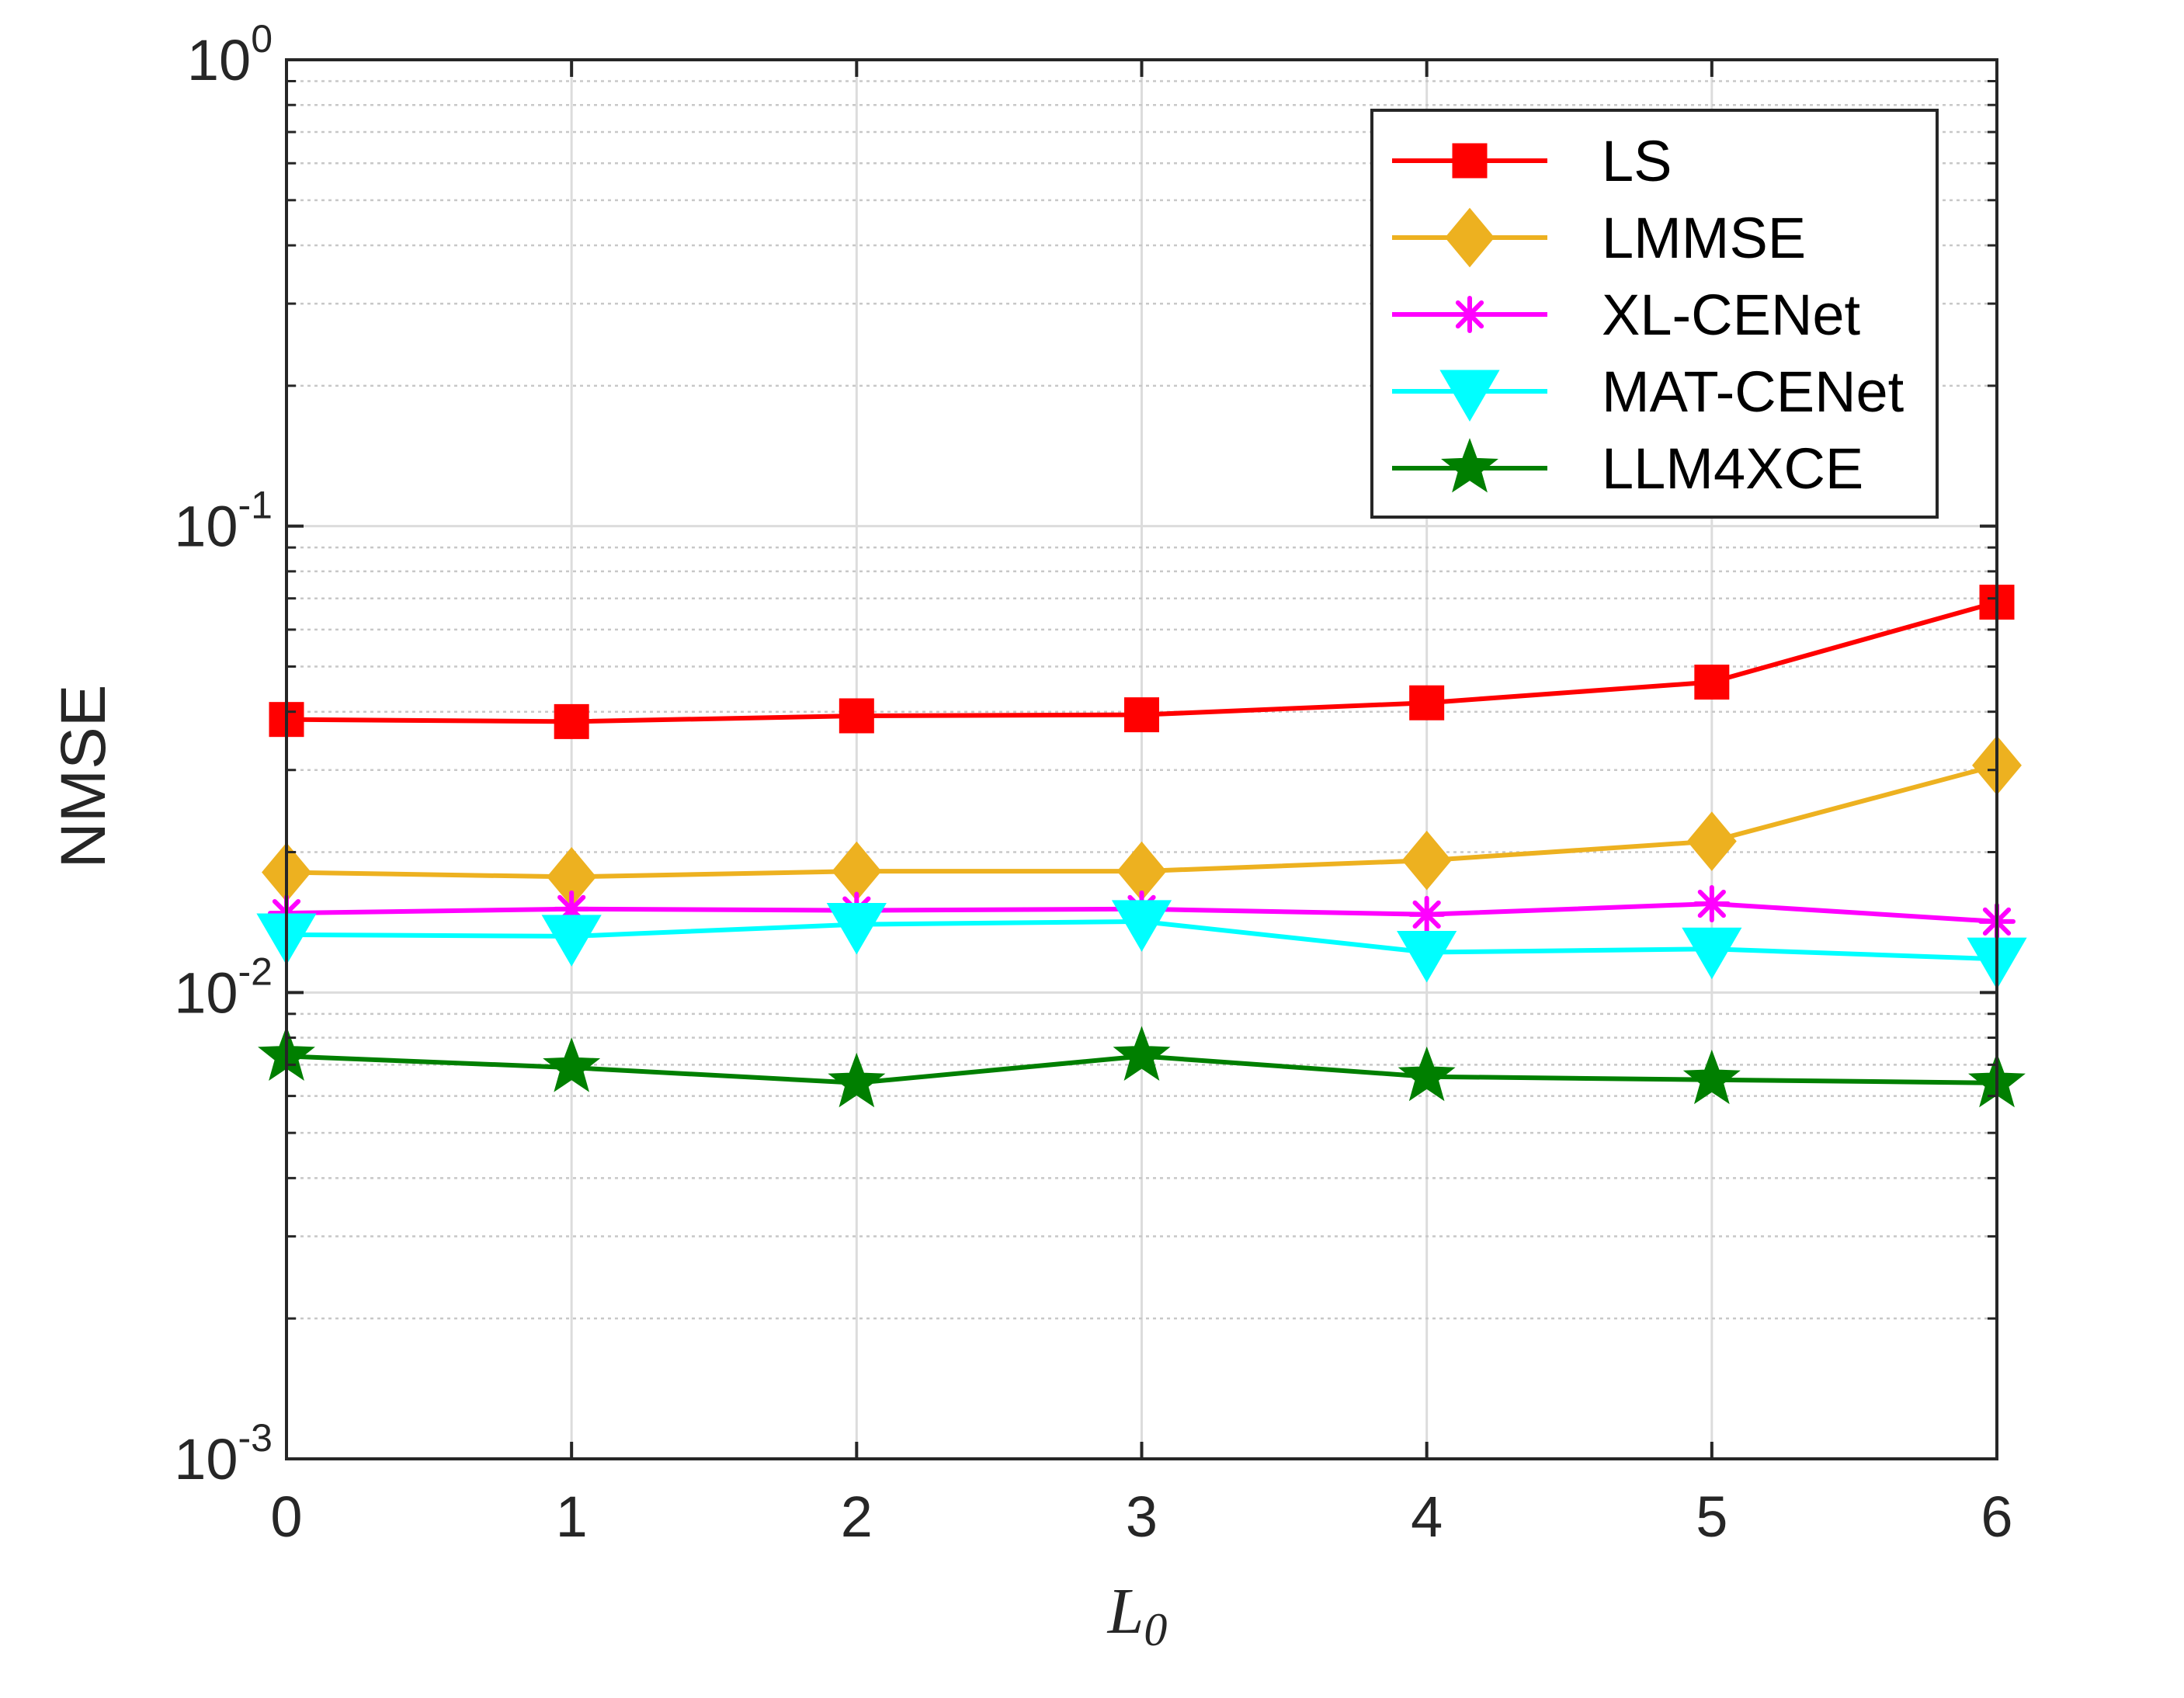 The width and height of the screenshot is (2184, 1698). I want to click on y-tick-label: 10⁻², so click(224, 987).